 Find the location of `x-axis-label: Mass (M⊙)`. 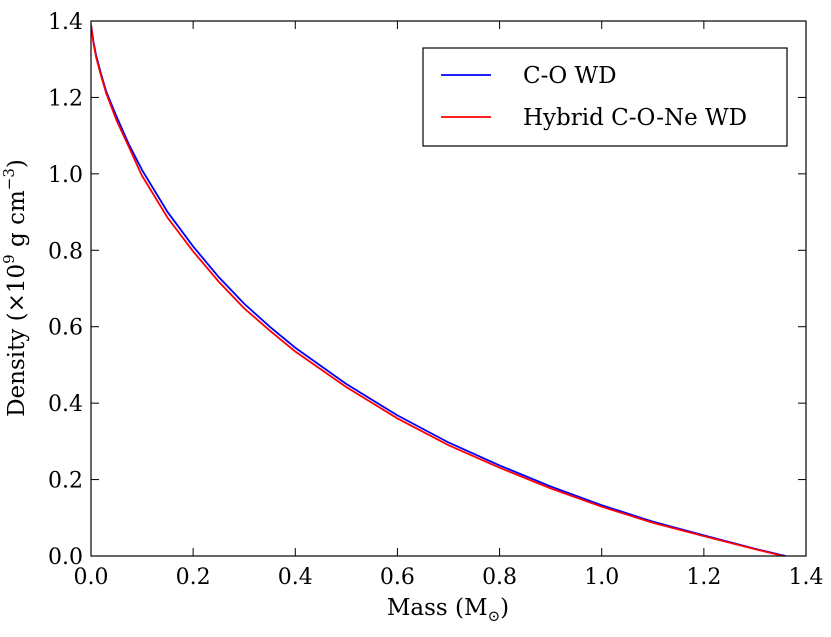

x-axis-label: Mass (M⊙) is located at coordinates (448, 610).